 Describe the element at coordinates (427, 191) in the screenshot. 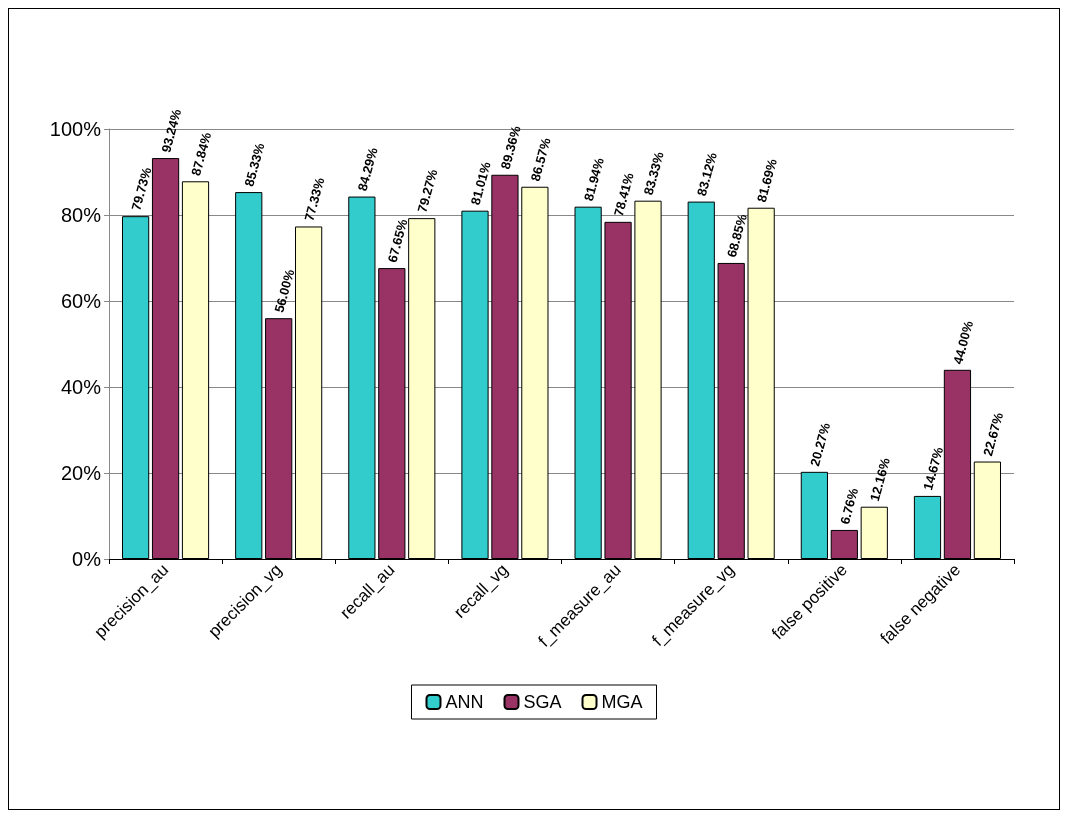

I see `data-label: 79.27%` at that location.